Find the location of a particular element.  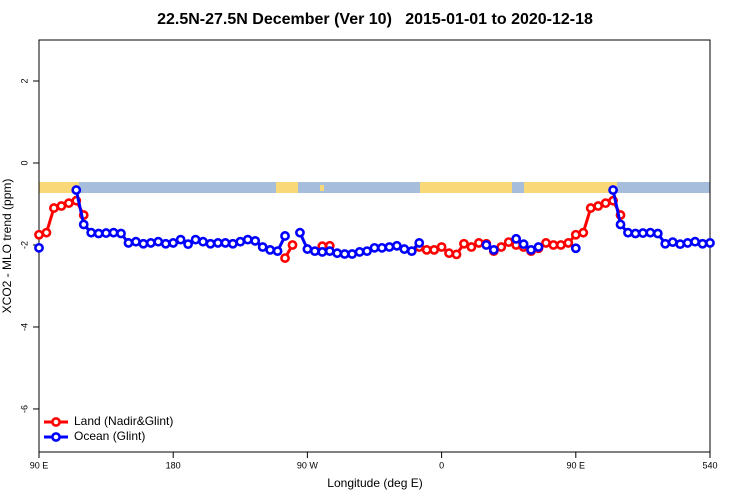

x-tick-label: 540 is located at coordinates (709, 465).